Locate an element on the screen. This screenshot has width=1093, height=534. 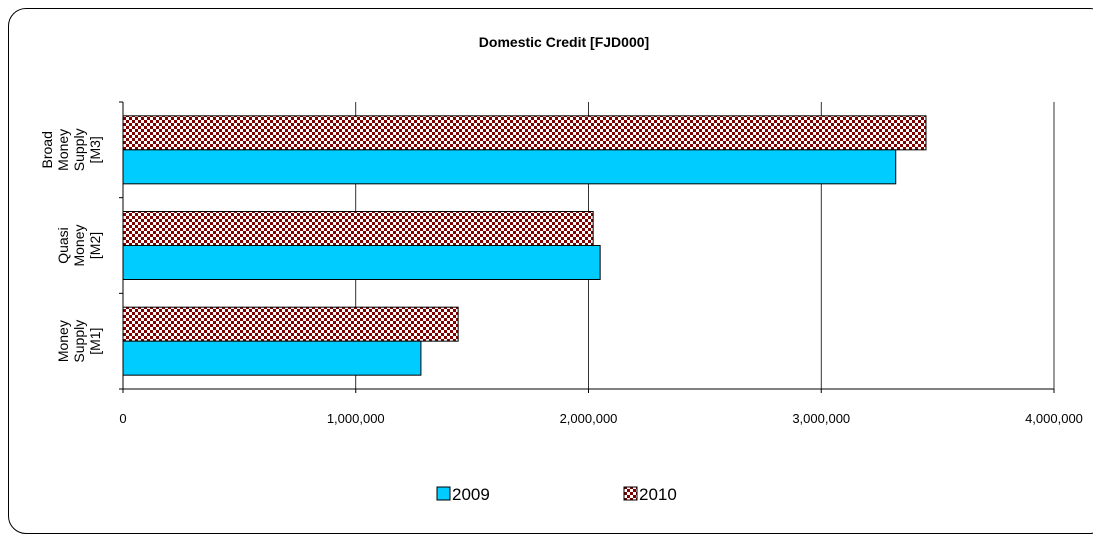
category-label-line: Quasi is located at coordinates (63, 245).